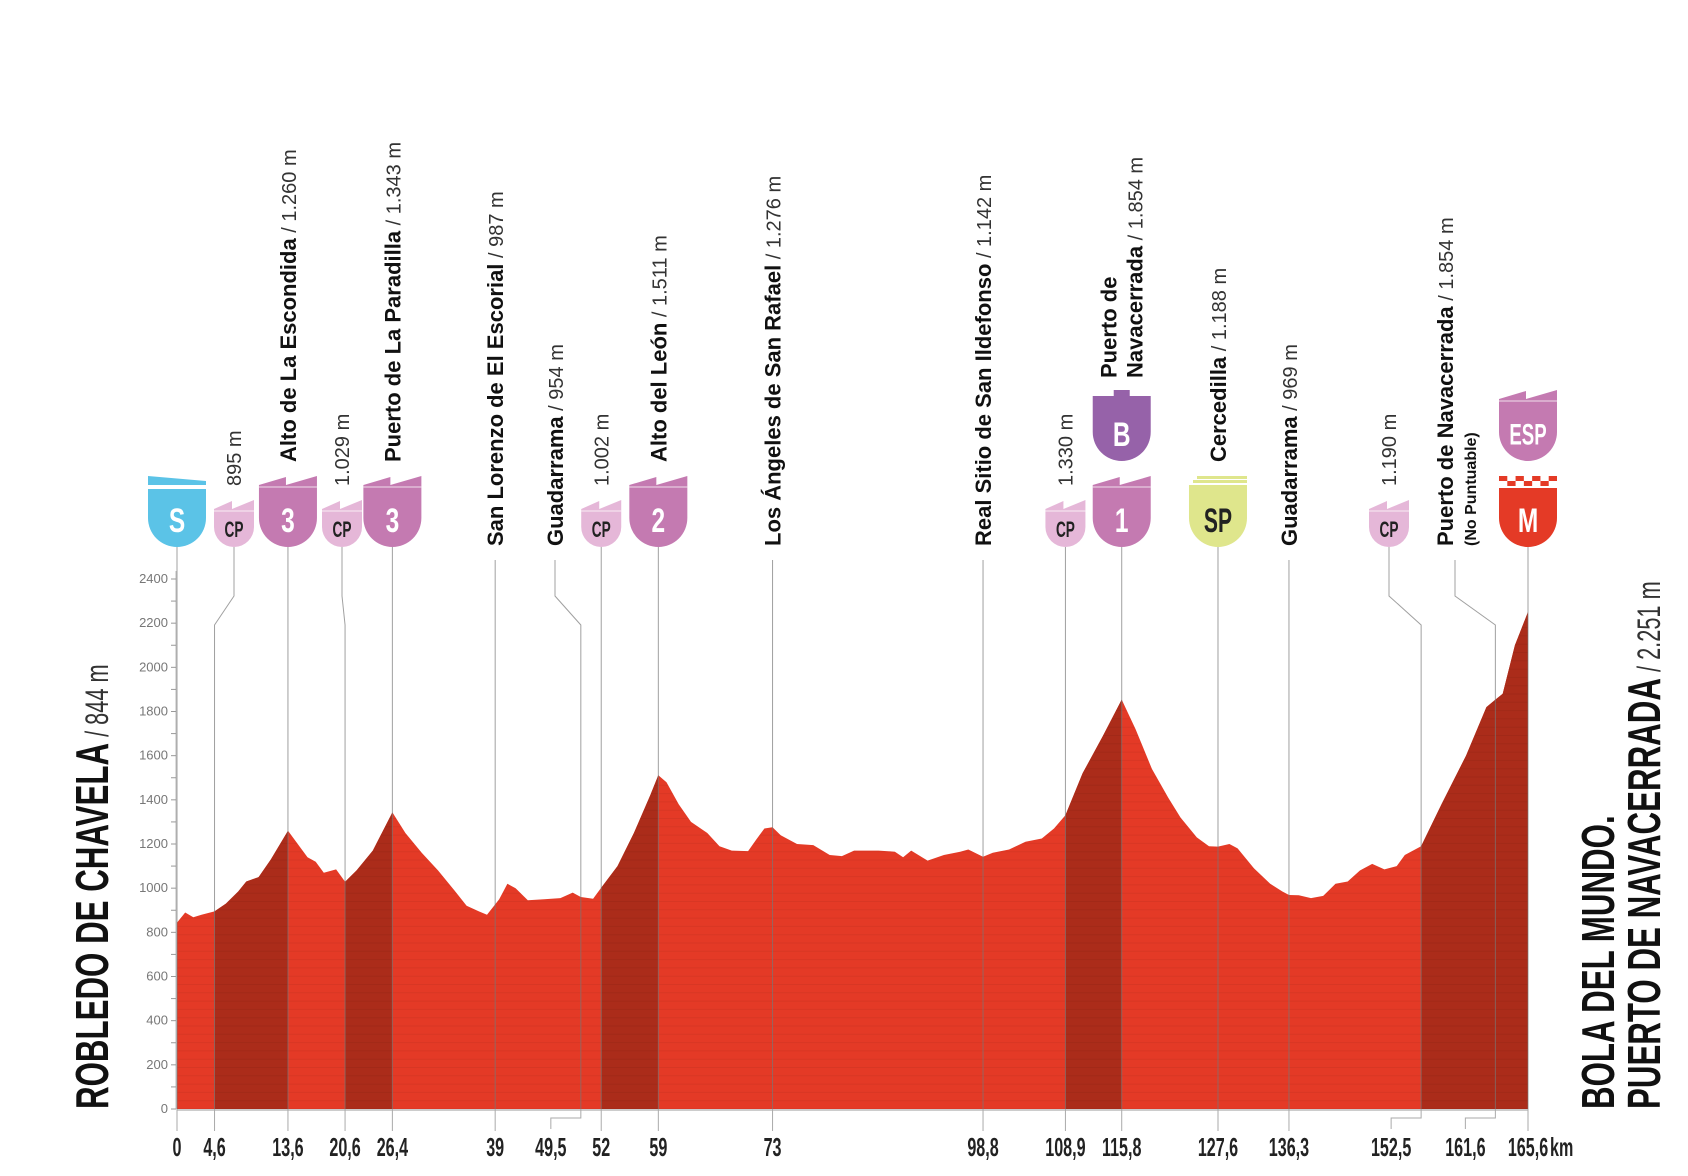 This screenshot has height=1176, width=1688. Describe the element at coordinates (288, 350) in the screenshot. I see `marker-name: Alto de La Escondida` at that location.